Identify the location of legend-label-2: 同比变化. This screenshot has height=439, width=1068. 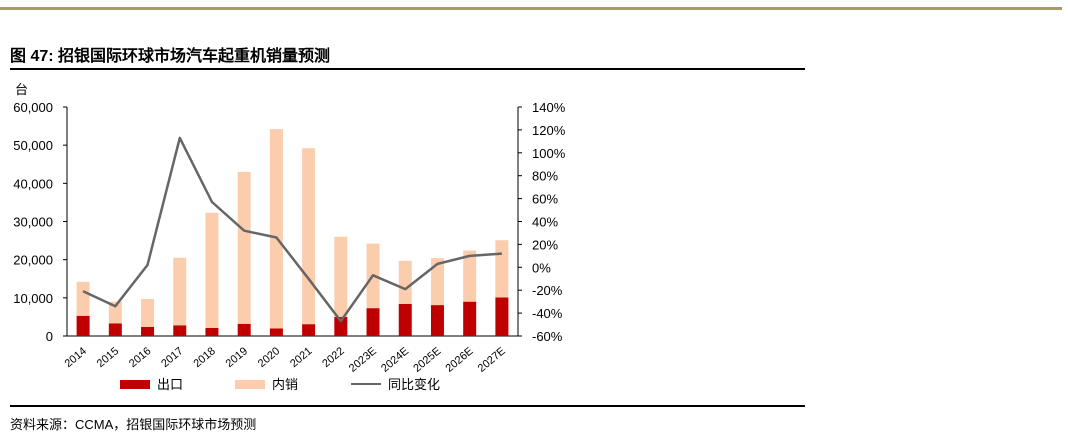
(414, 384).